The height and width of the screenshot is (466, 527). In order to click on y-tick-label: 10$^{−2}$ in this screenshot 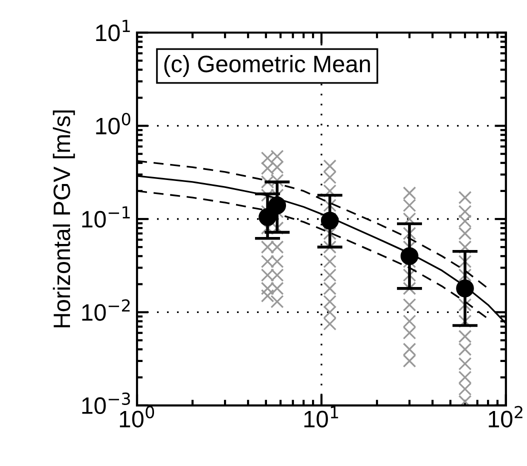, I will do `click(106, 310)`.